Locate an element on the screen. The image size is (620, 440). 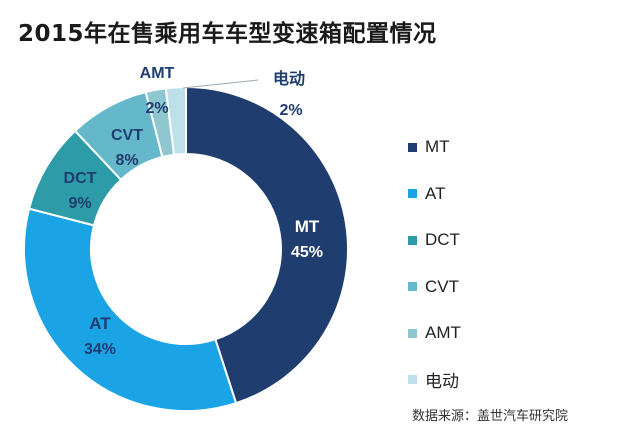
legend-item: CVT is located at coordinates (434, 287).